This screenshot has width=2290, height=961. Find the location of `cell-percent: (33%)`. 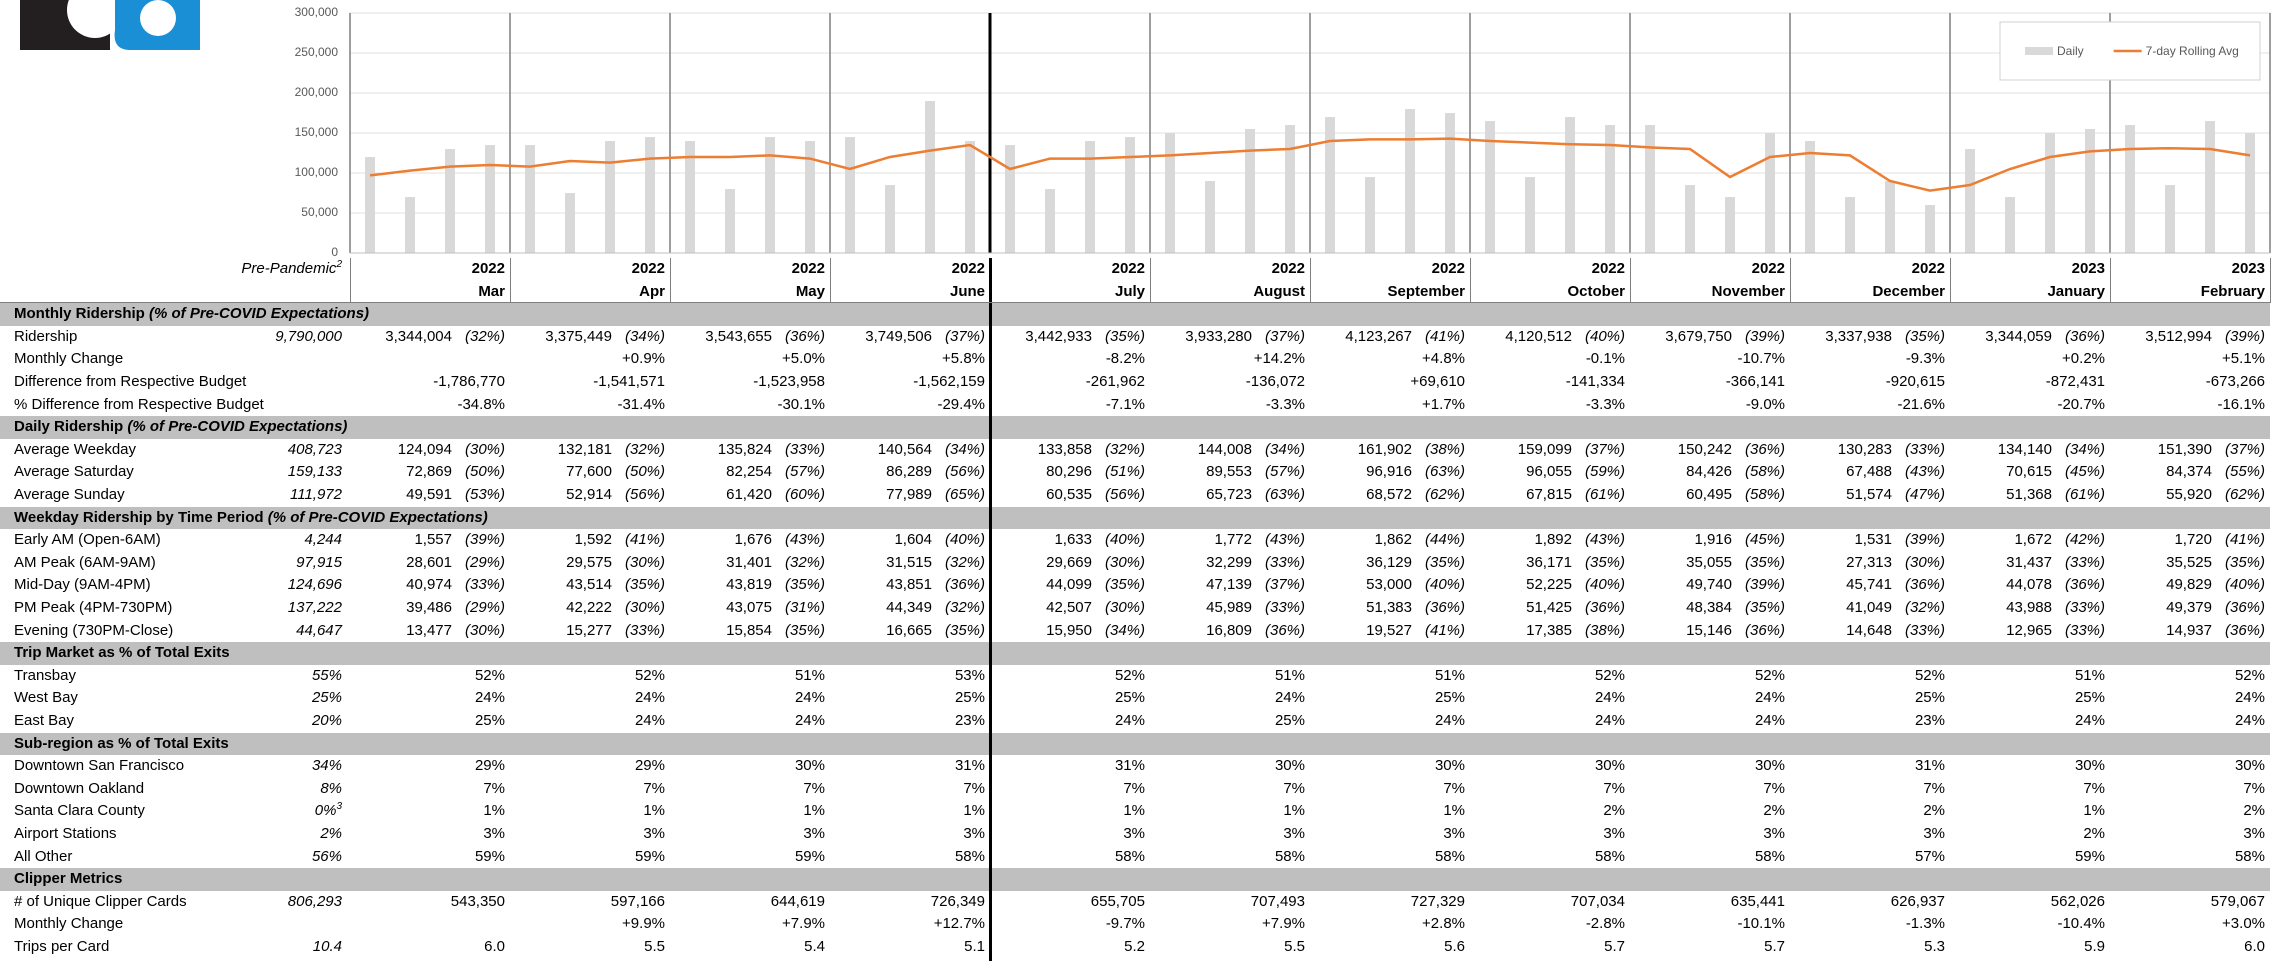

cell-percent: (33%) is located at coordinates (484, 585).